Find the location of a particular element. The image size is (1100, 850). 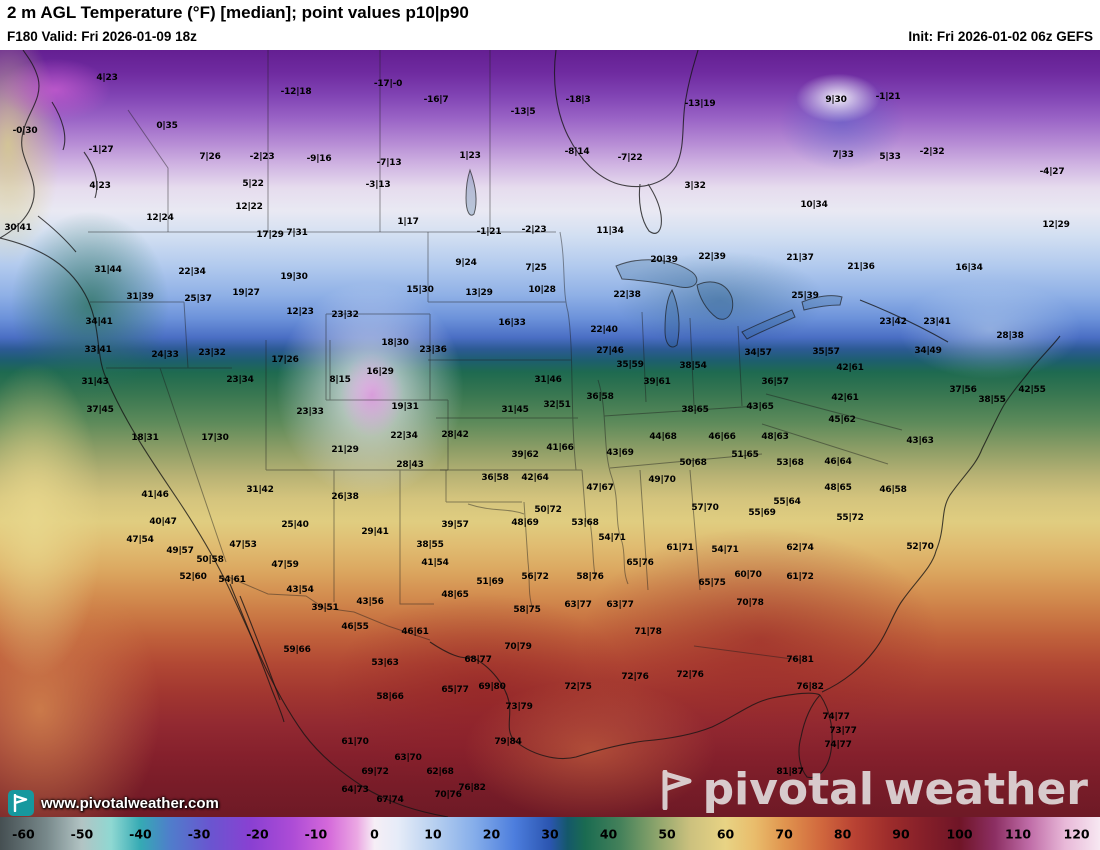

flag-icon is located at coordinates (677, 790).